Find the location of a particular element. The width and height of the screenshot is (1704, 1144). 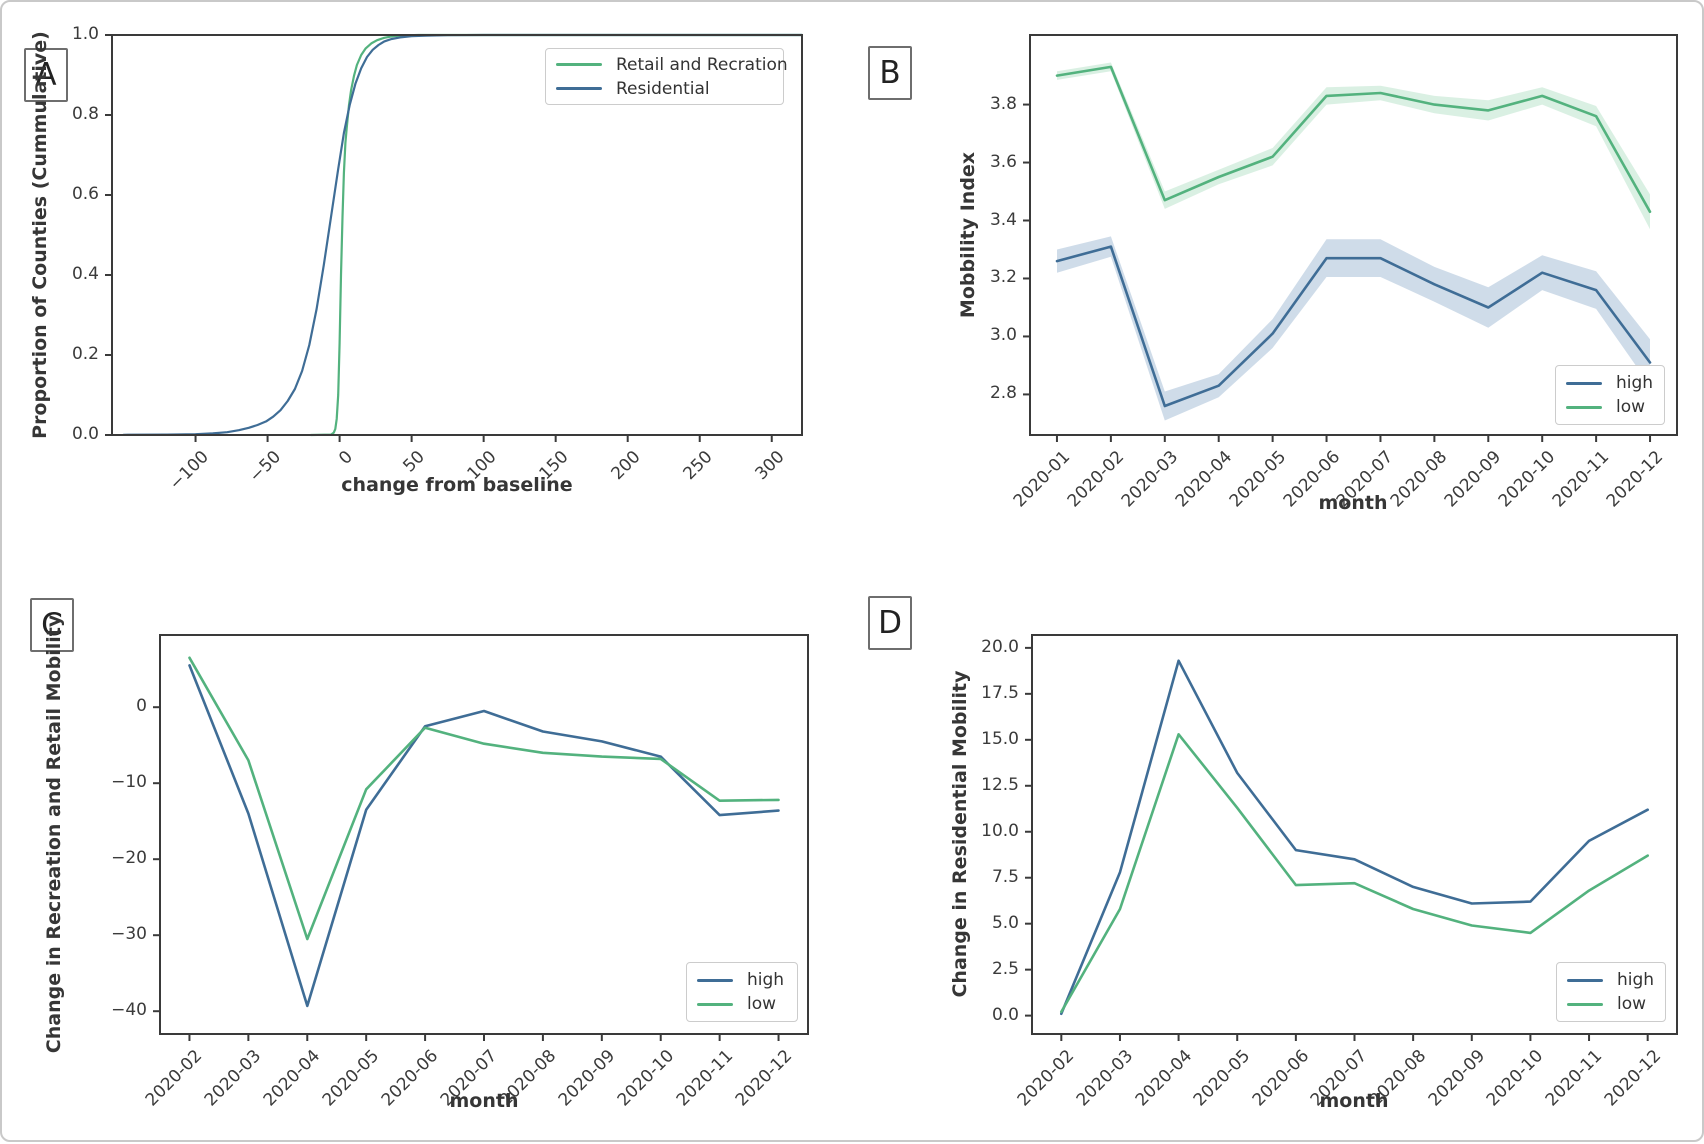

x-axis-label-c: month is located at coordinates (484, 1101).